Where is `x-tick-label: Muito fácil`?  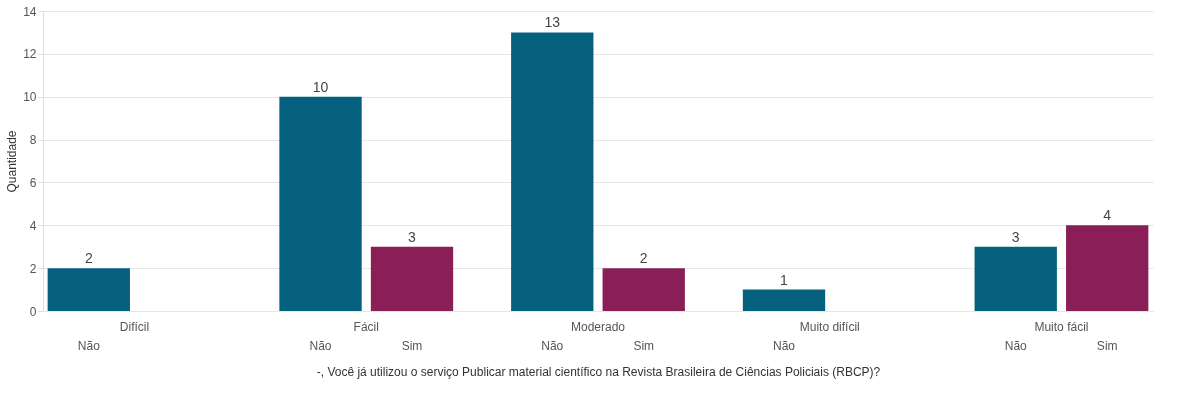
x-tick-label: Muito fácil is located at coordinates (1061, 326).